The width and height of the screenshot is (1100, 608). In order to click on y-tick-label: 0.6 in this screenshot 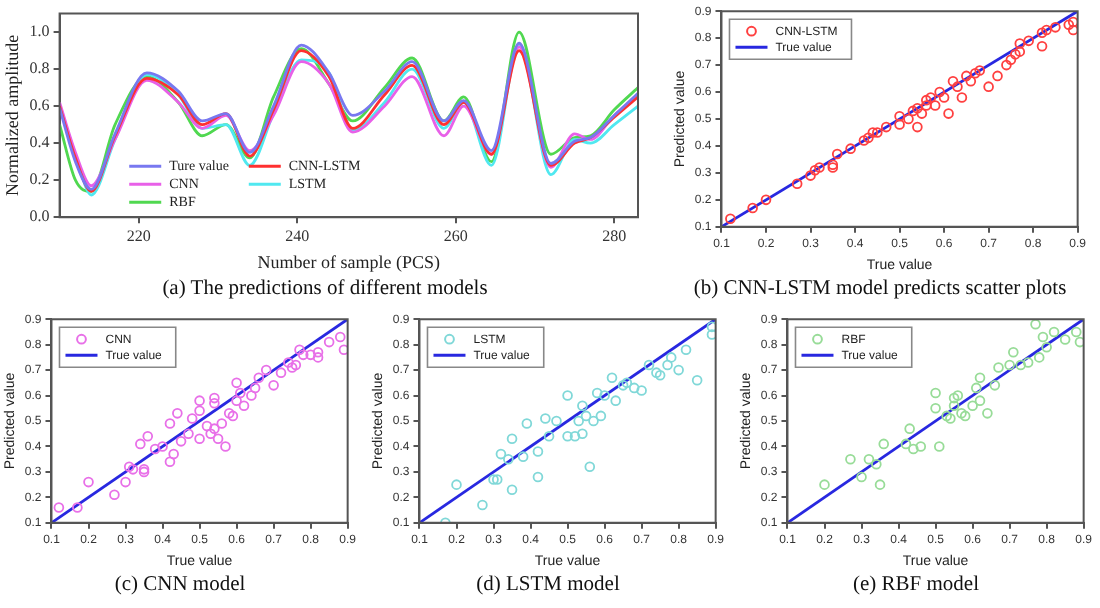, I will do `click(39, 105)`.